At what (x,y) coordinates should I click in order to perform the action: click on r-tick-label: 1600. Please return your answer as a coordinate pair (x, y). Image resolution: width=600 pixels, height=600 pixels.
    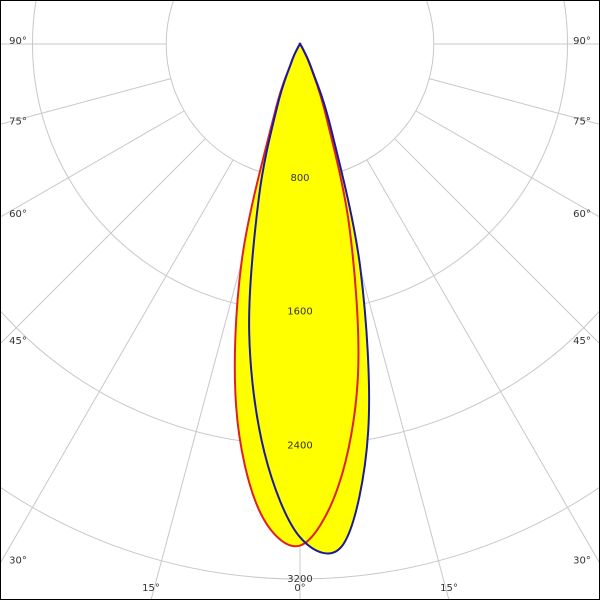
    Looking at the image, I should click on (299, 312).